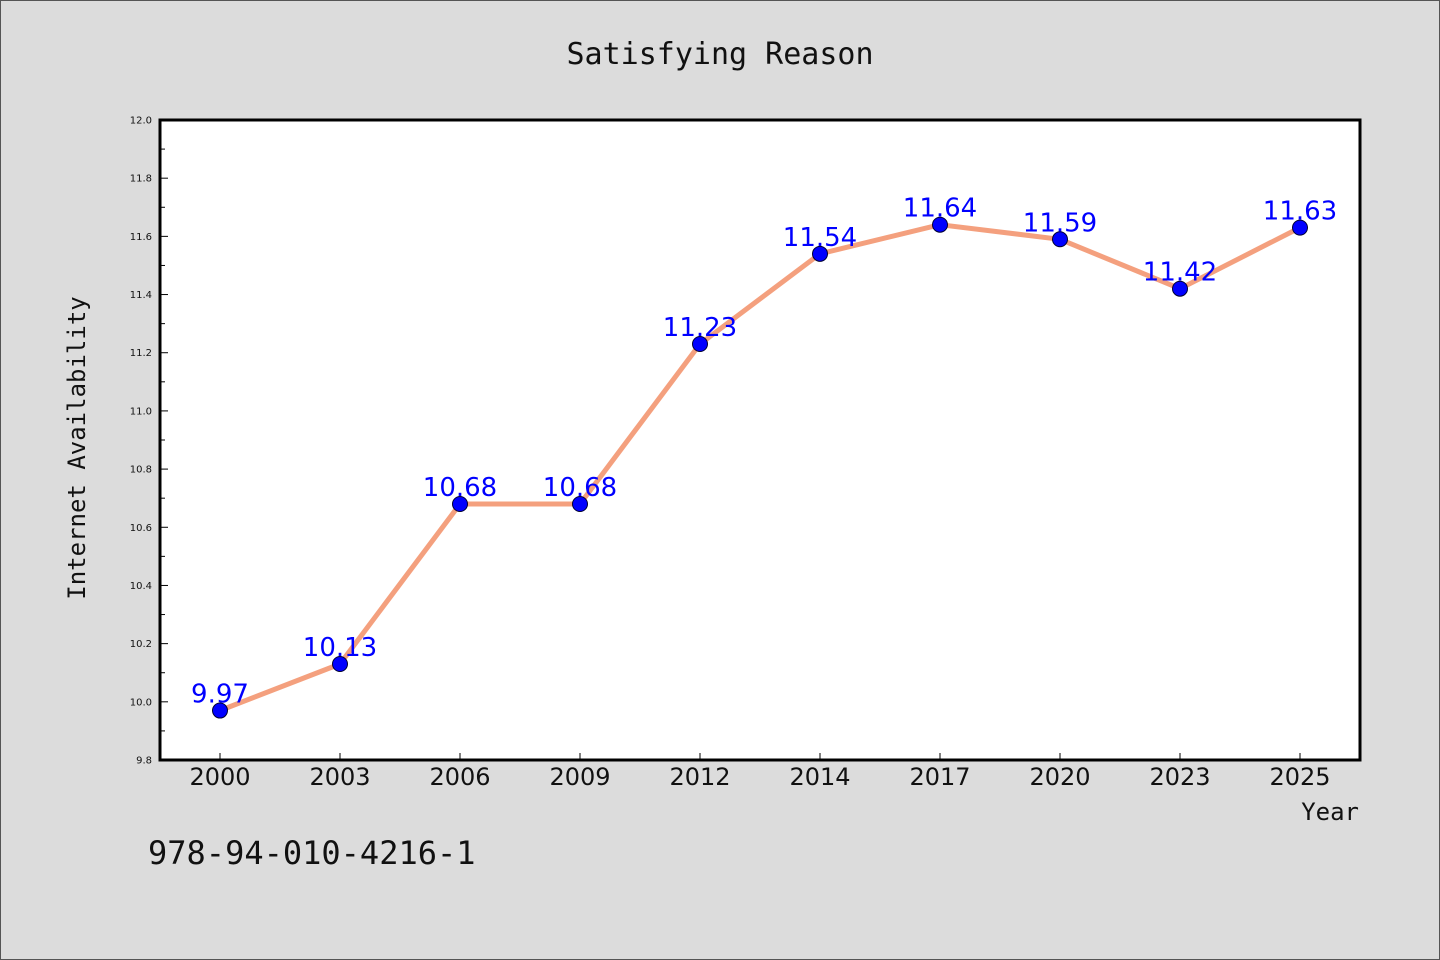  What do you see at coordinates (819, 777) in the screenshot?
I see `x-tick-label: 2014` at bounding box center [819, 777].